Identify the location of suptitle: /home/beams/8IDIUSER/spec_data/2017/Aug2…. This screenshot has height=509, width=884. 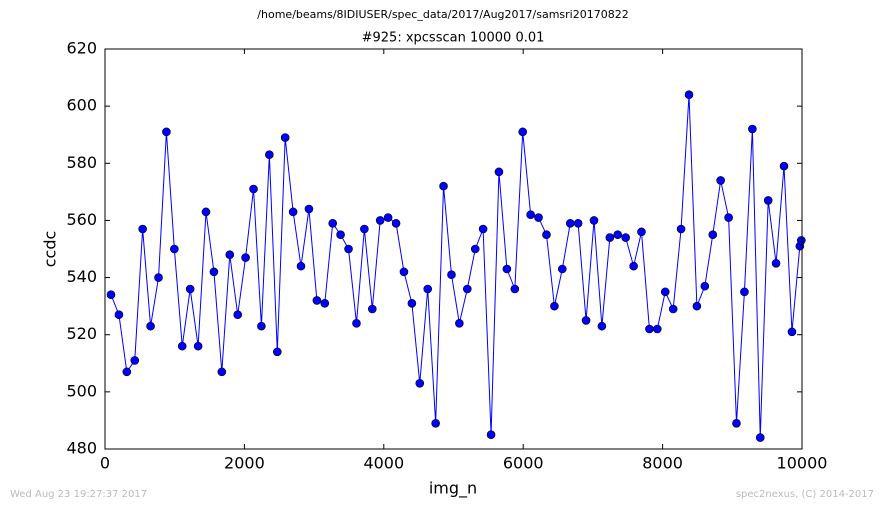
(442, 14).